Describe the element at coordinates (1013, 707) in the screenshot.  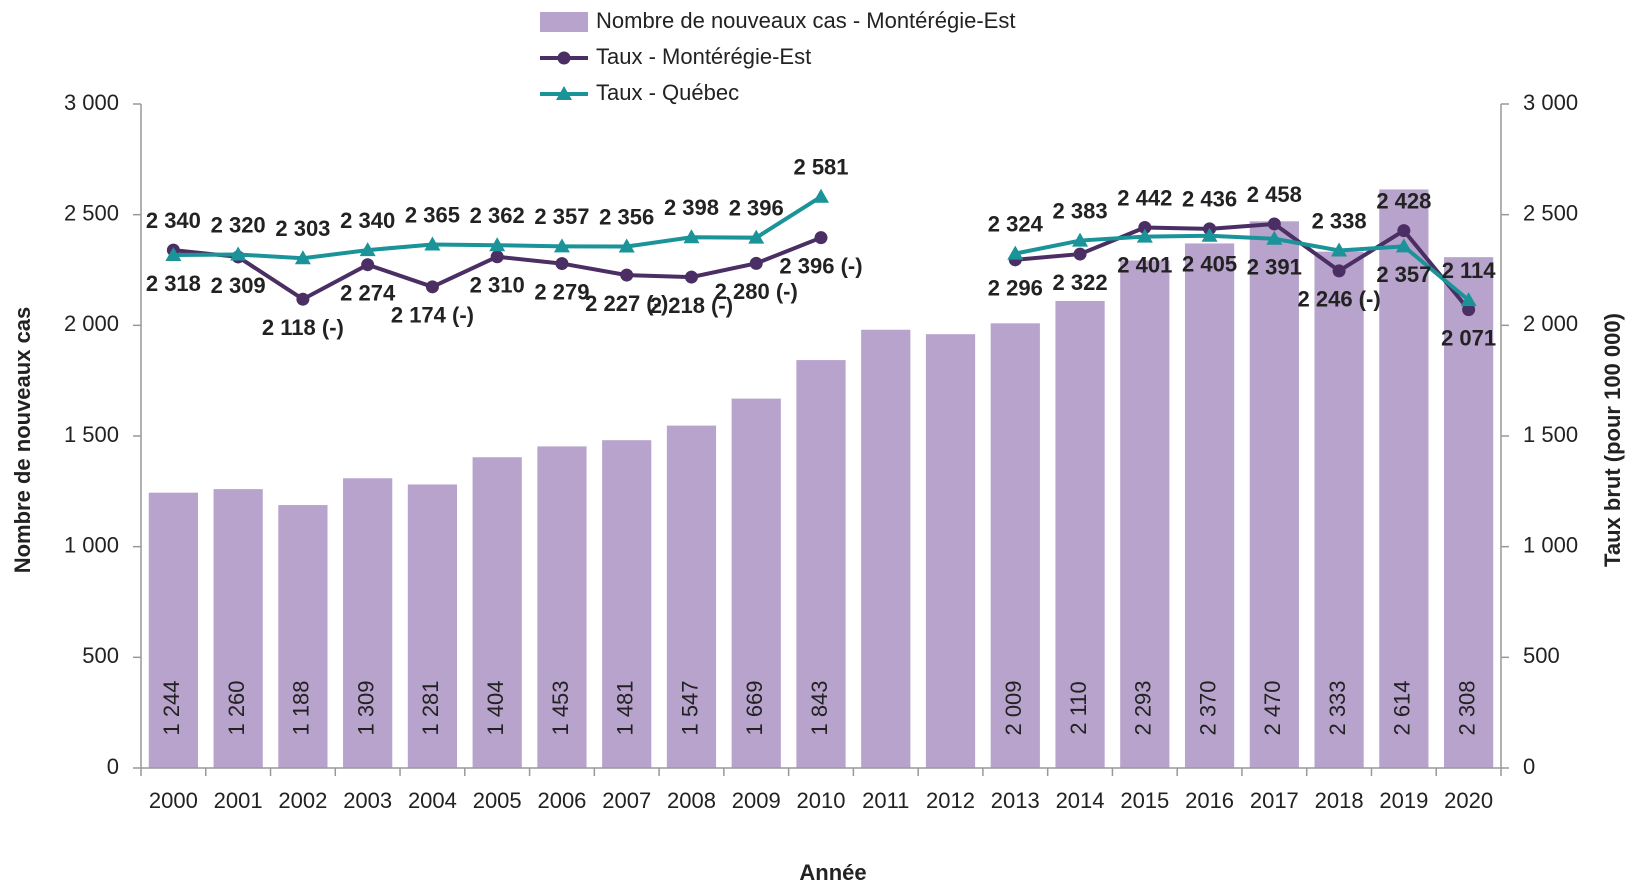
I see `bar-value-label: 2 009` at that location.